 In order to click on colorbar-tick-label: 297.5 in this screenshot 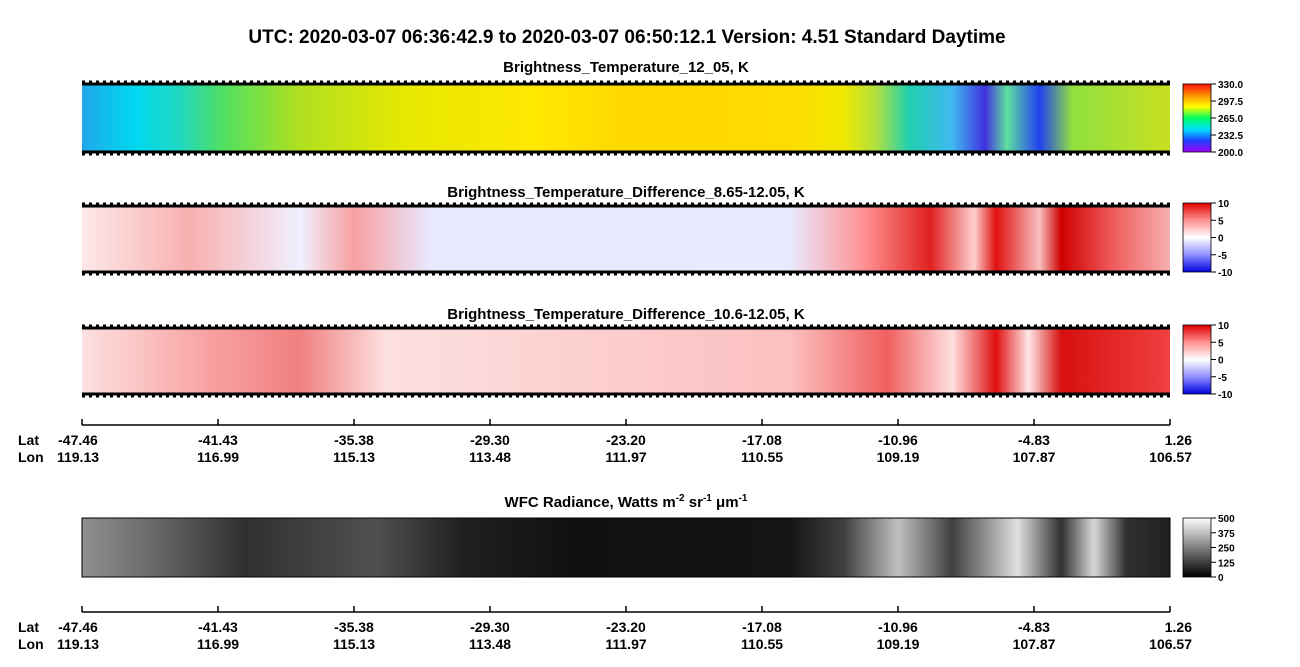, I will do `click(1230, 102)`.